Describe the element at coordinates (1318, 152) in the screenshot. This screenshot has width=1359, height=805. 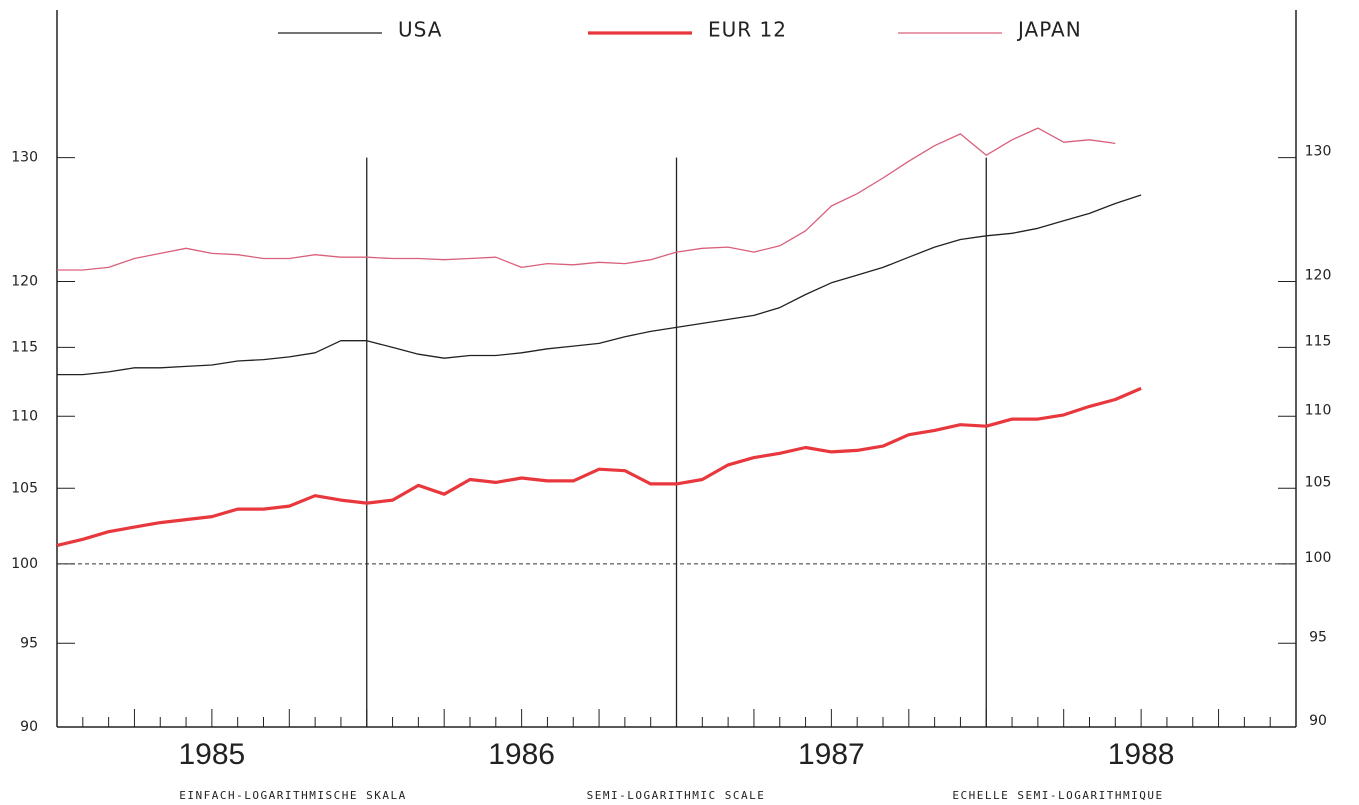
I see `y-tick-label-right: 130` at that location.